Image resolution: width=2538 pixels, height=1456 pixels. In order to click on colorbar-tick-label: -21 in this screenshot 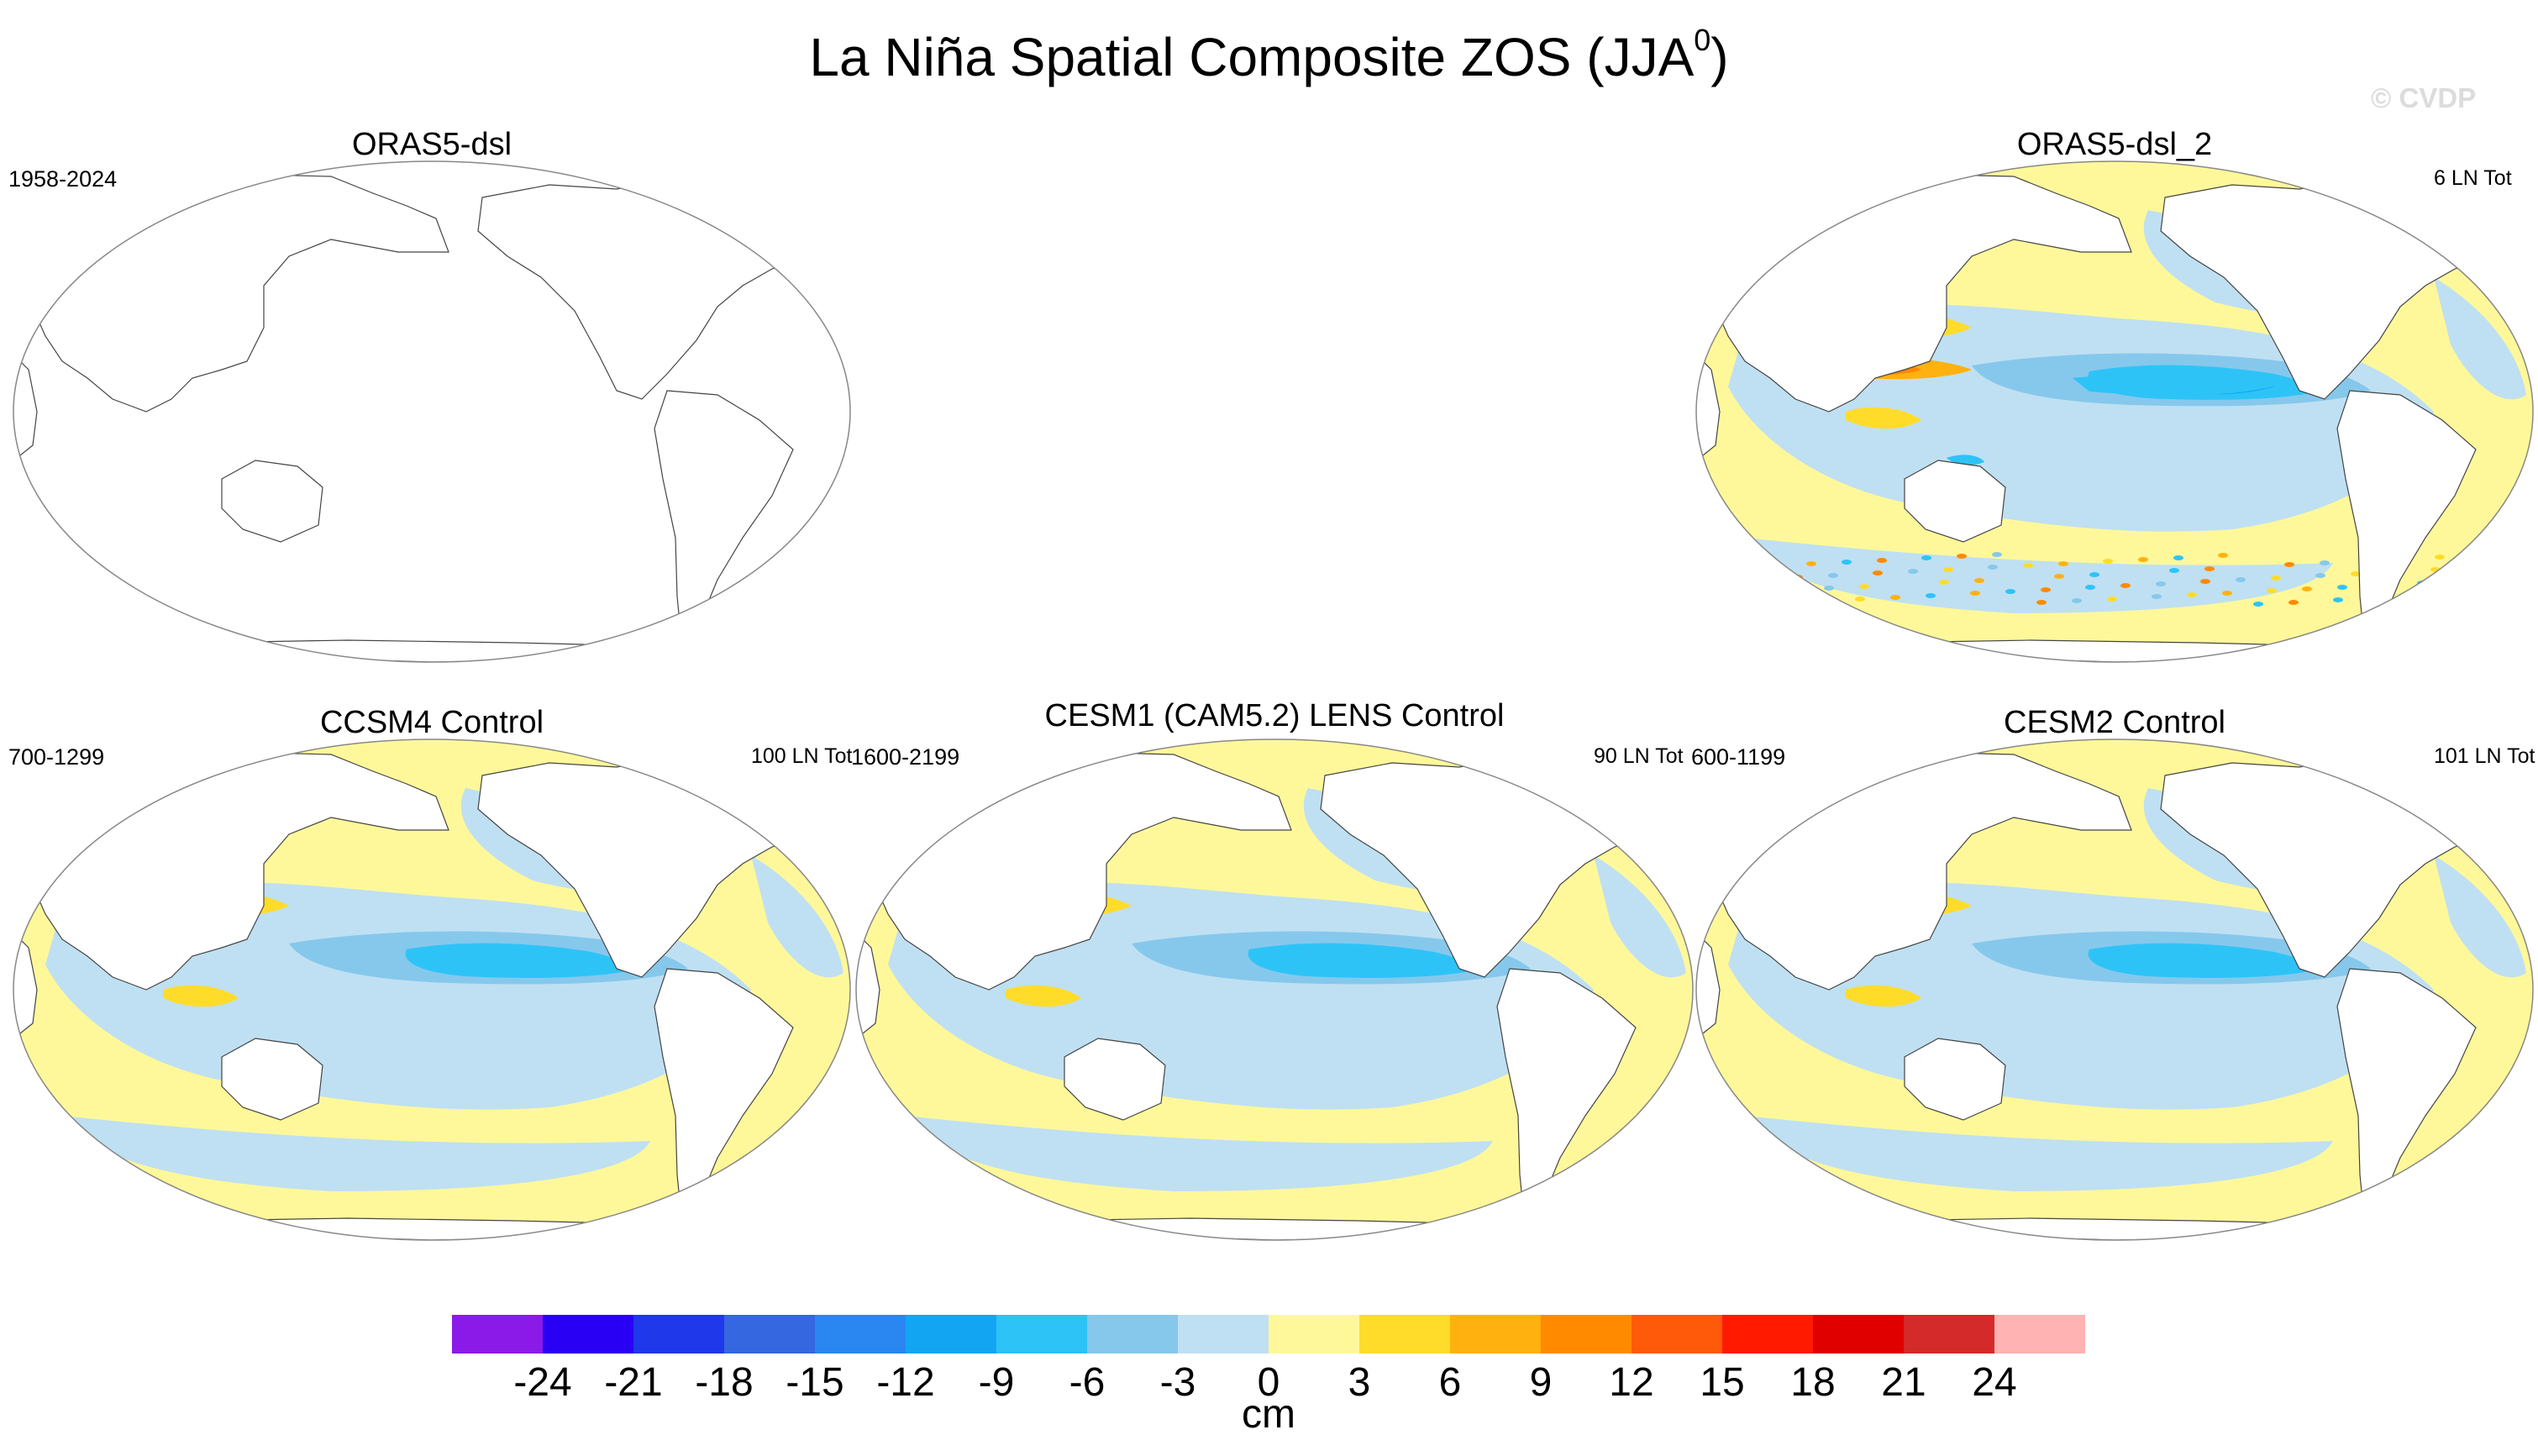, I will do `click(633, 1382)`.